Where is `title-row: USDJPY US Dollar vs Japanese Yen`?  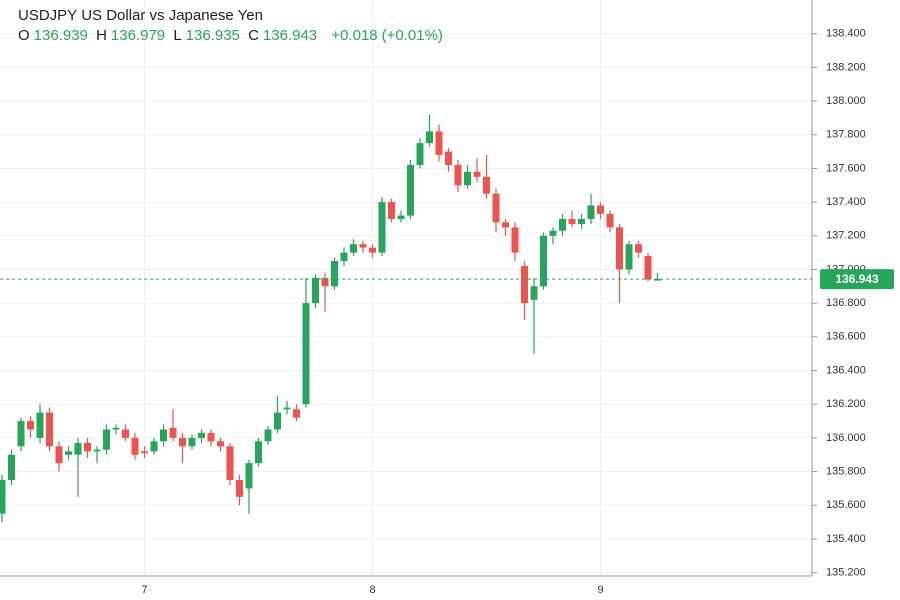 title-row: USDJPY US Dollar vs Japanese Yen is located at coordinates (232, 16).